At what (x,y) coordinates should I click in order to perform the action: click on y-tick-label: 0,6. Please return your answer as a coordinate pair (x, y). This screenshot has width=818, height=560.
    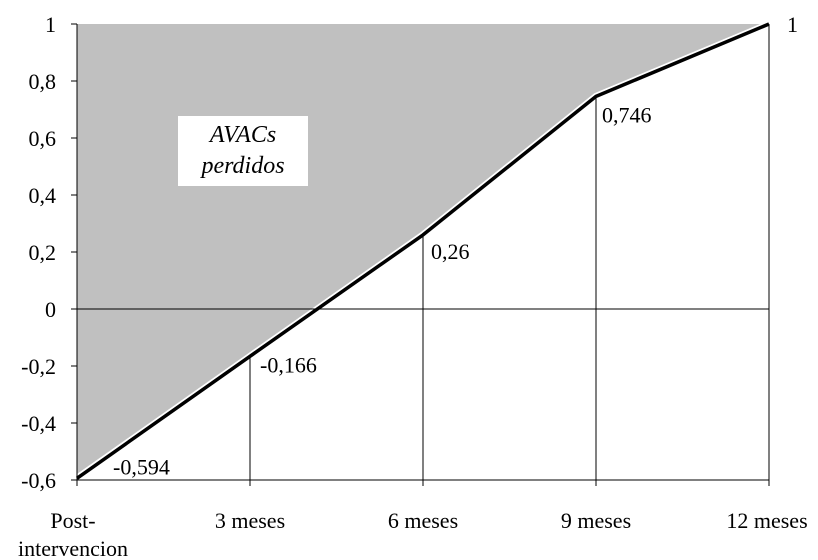
    Looking at the image, I should click on (43, 138).